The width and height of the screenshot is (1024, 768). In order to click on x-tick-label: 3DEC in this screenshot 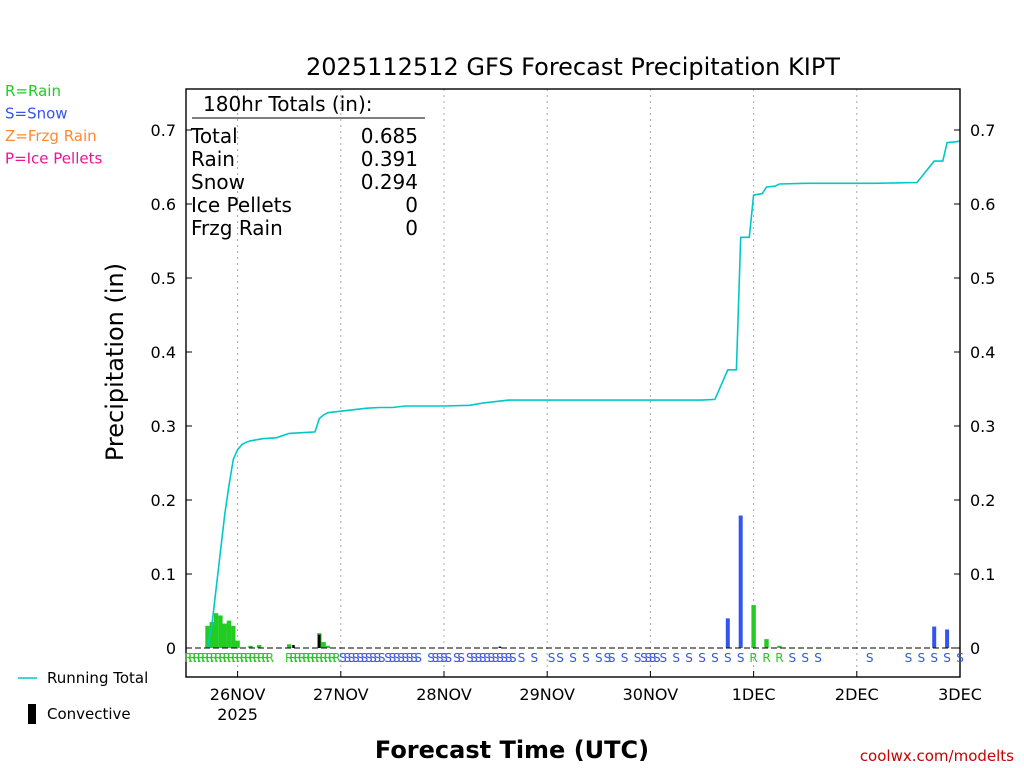, I will do `click(960, 694)`.